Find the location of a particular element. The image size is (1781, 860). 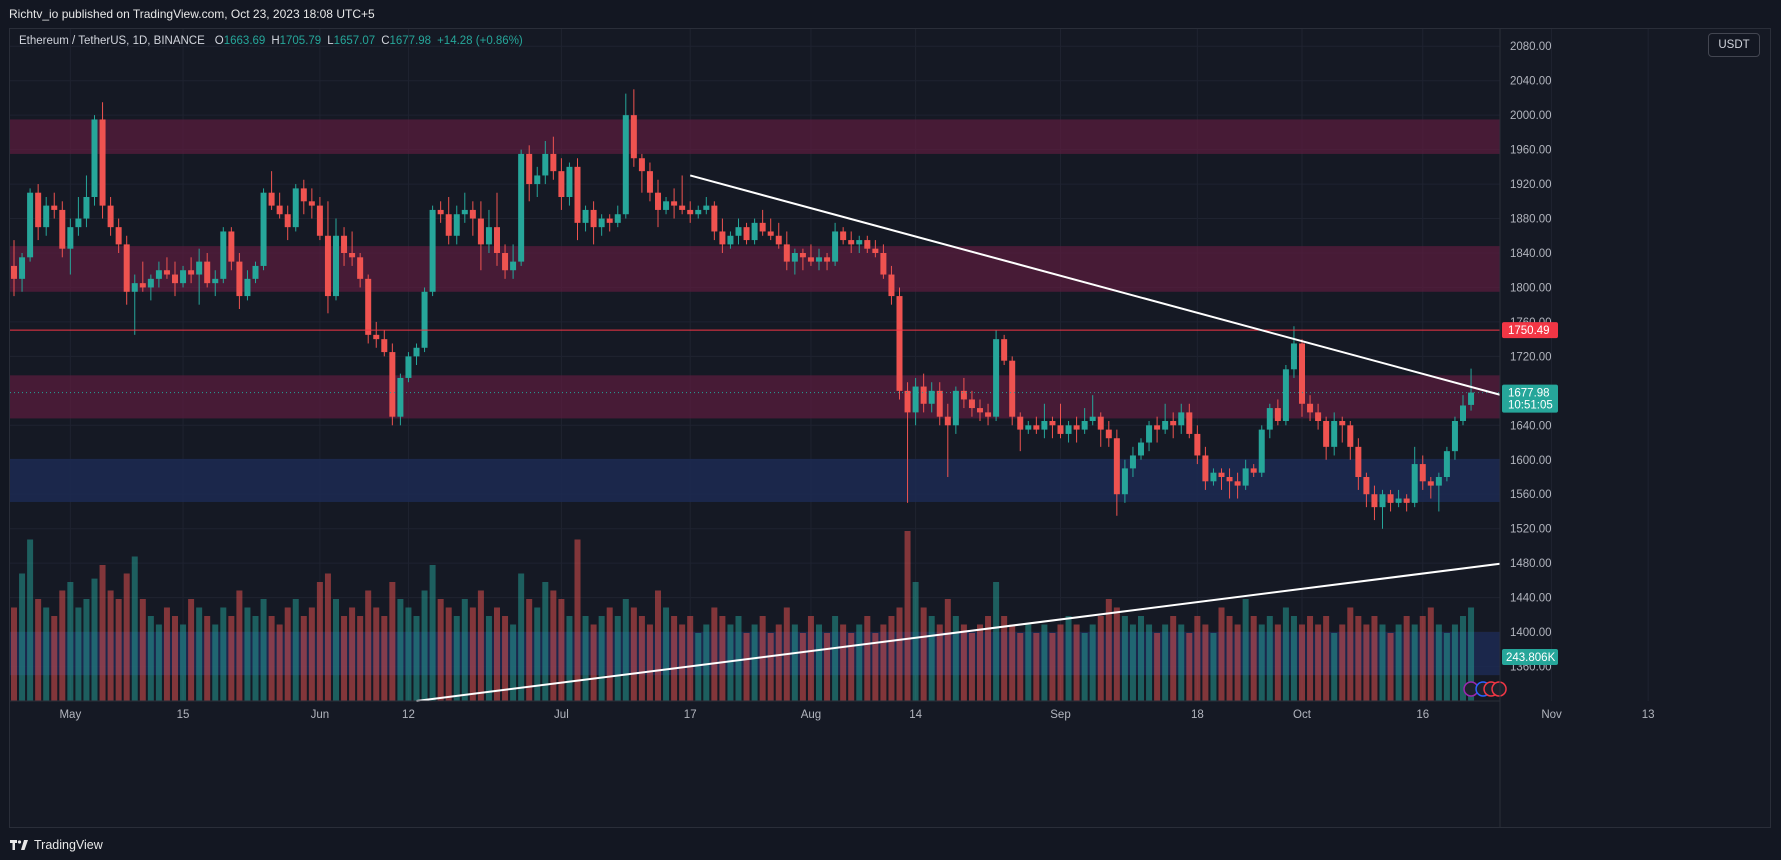

currency-selector: USDT is located at coordinates (1734, 45).